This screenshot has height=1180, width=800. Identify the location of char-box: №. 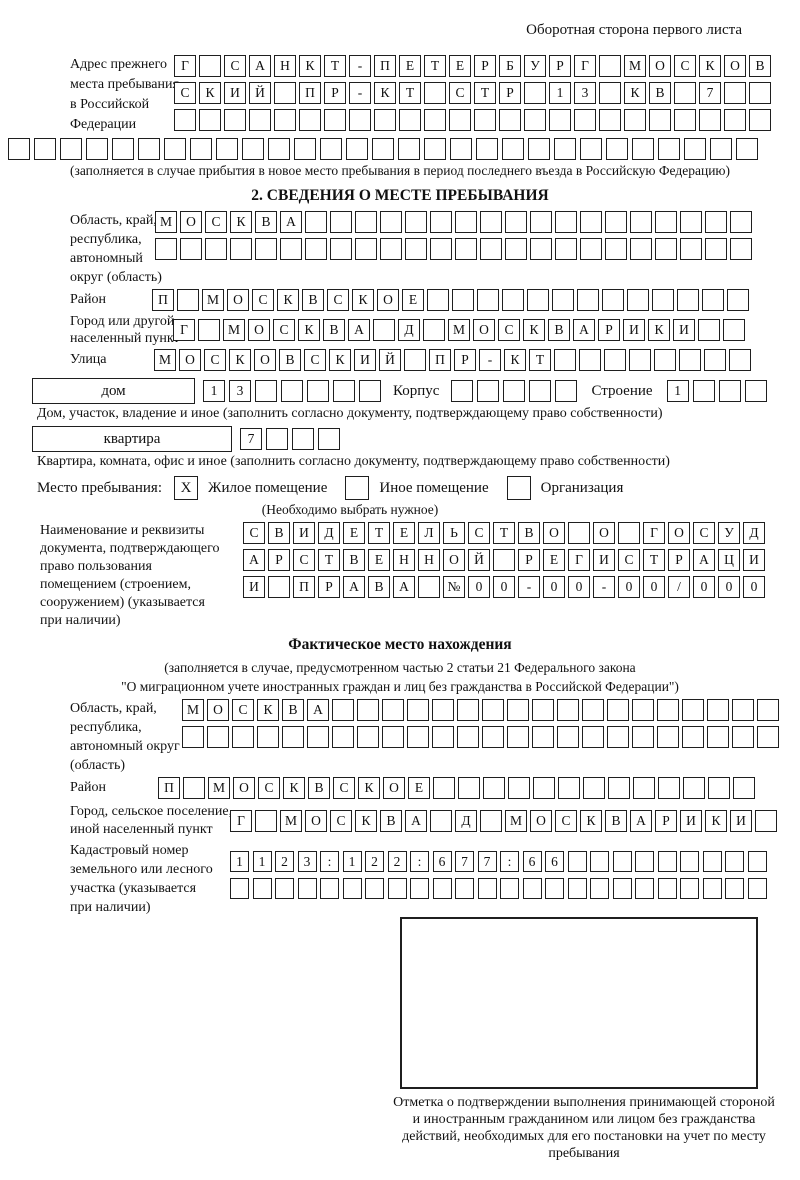
(454, 587).